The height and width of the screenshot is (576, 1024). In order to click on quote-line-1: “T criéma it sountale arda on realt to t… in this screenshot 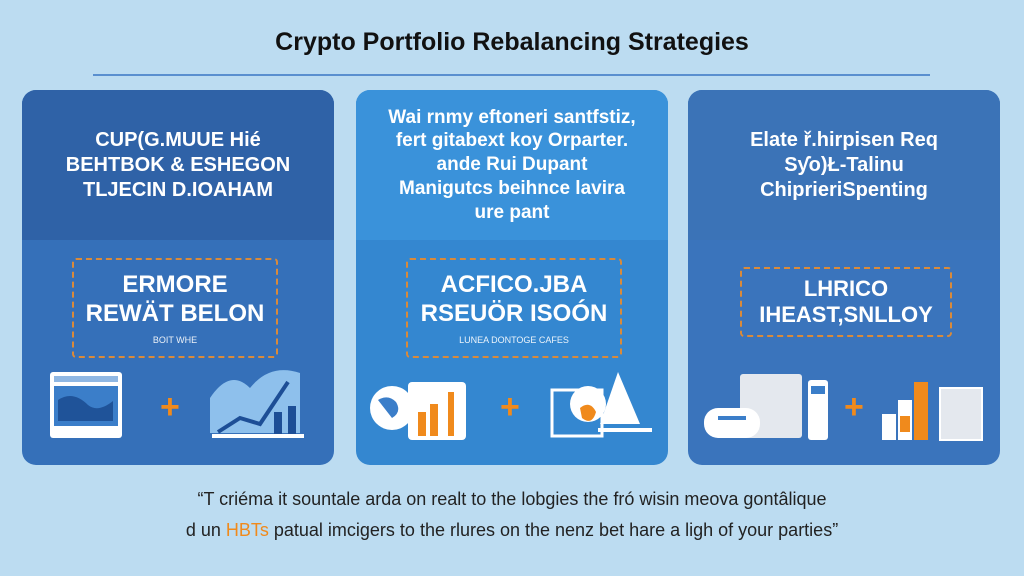, I will do `click(512, 499)`.